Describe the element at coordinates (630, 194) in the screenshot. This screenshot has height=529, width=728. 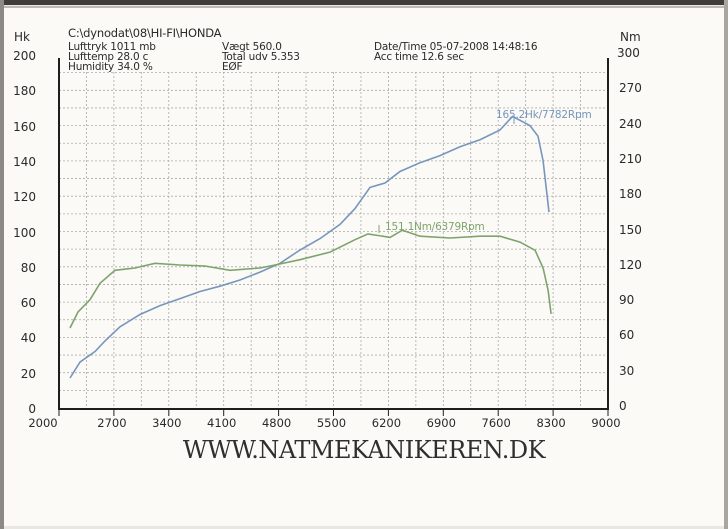
I see `right-tick-label: 180` at that location.